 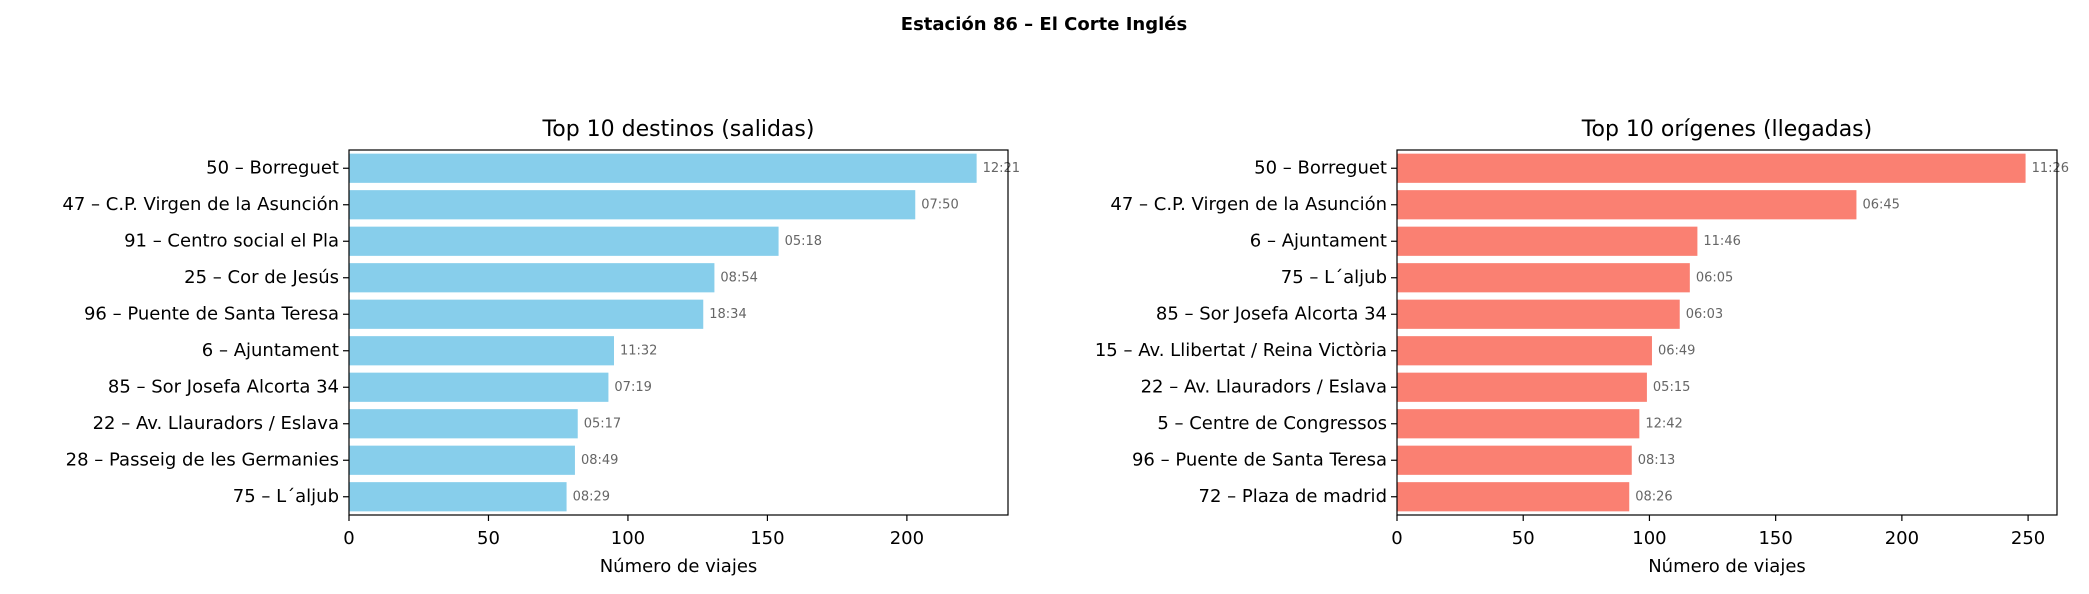 I want to click on bar-label: 08:54, so click(x=738, y=277).